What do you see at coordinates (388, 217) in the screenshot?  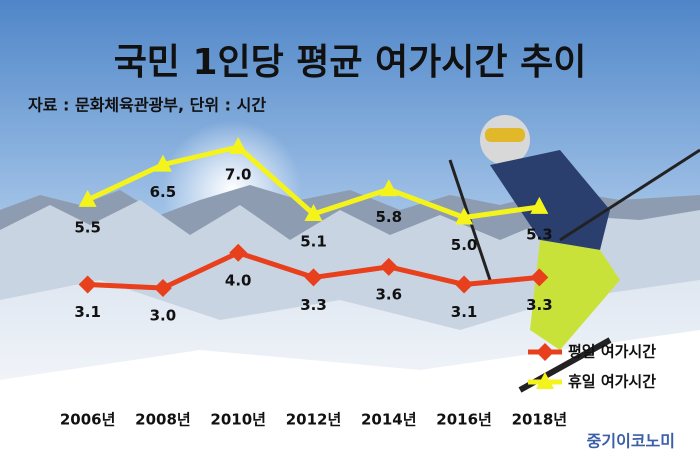 I see `data-label: 5.8` at bounding box center [388, 217].